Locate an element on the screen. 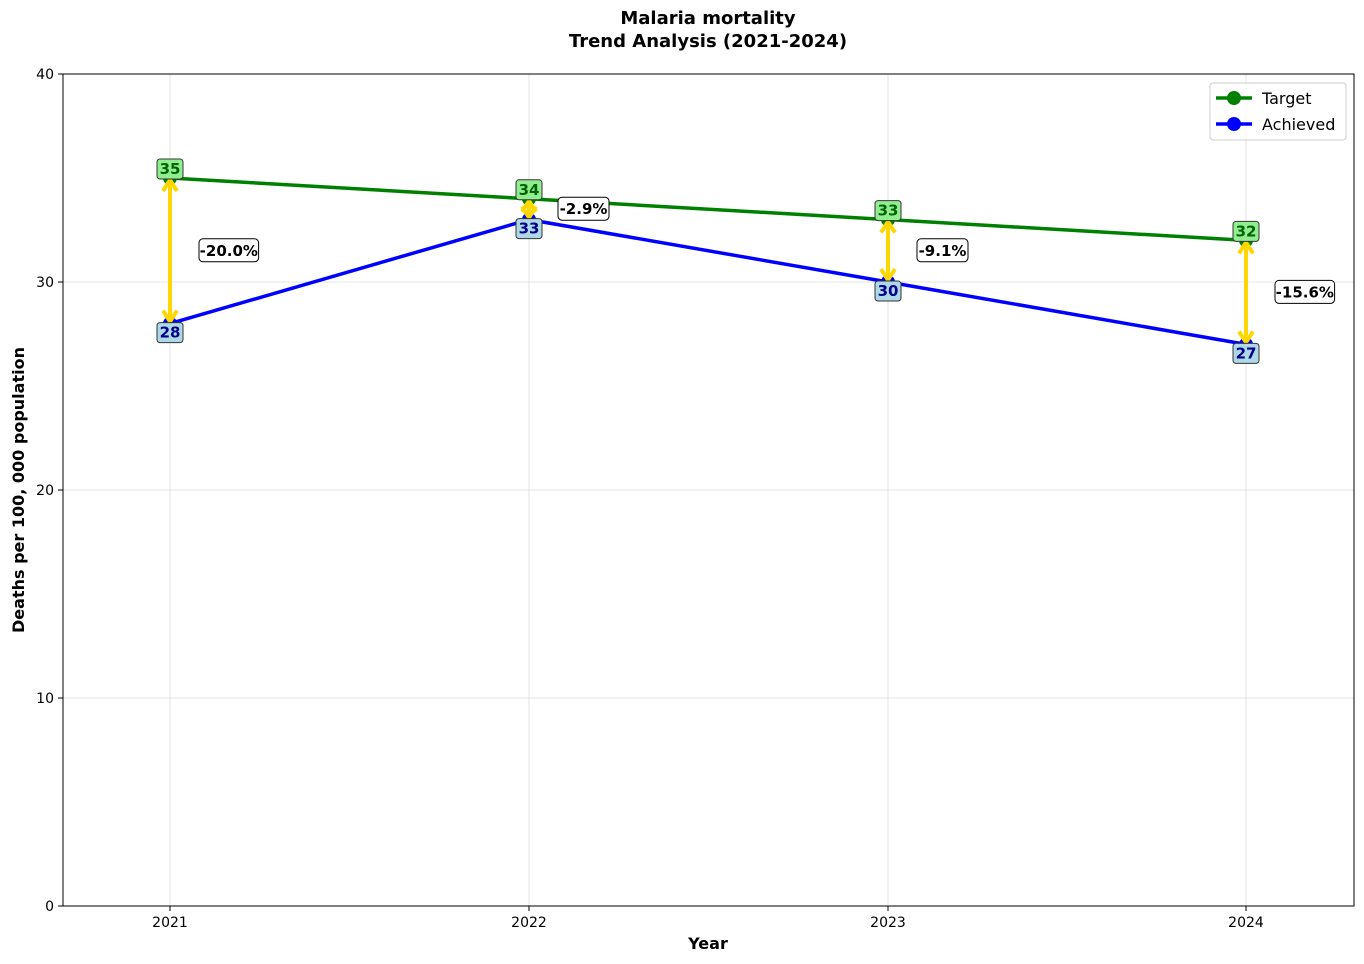 The height and width of the screenshot is (964, 1364). x-tick-label: 2022 is located at coordinates (529, 923).